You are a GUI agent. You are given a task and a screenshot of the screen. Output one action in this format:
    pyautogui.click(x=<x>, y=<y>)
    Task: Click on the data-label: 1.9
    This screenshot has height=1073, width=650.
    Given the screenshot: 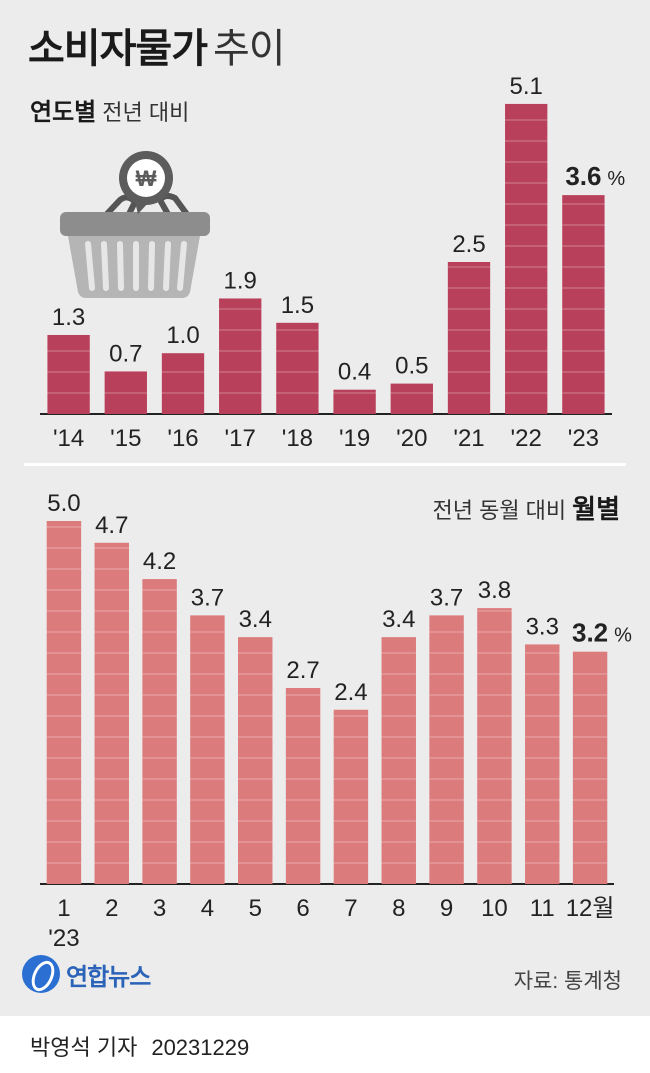 What is the action you would take?
    pyautogui.click(x=240, y=280)
    